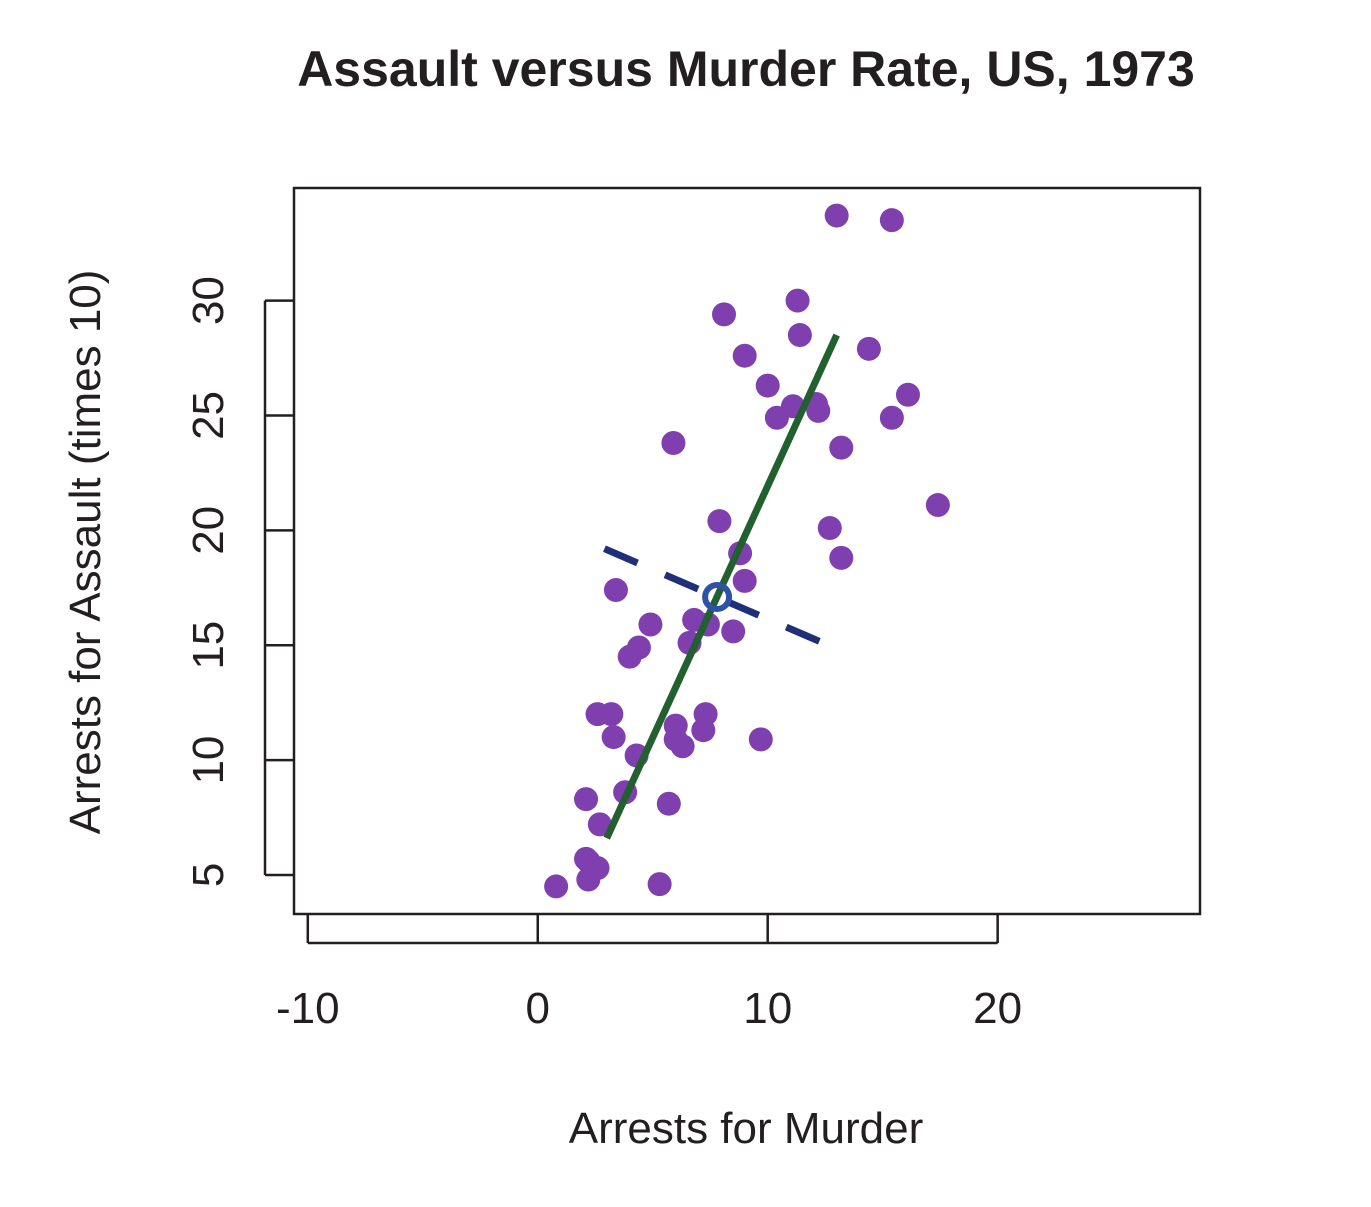  I want to click on y-tick-label: 20, so click(208, 530).